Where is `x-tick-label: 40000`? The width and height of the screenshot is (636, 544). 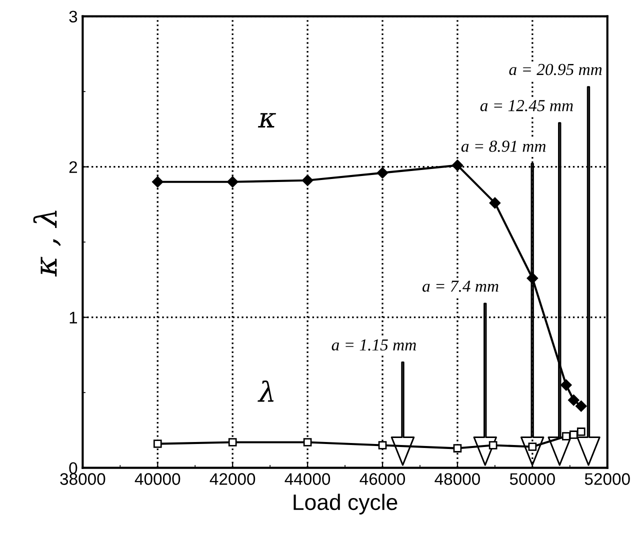 x-tick-label: 40000 is located at coordinates (157, 479).